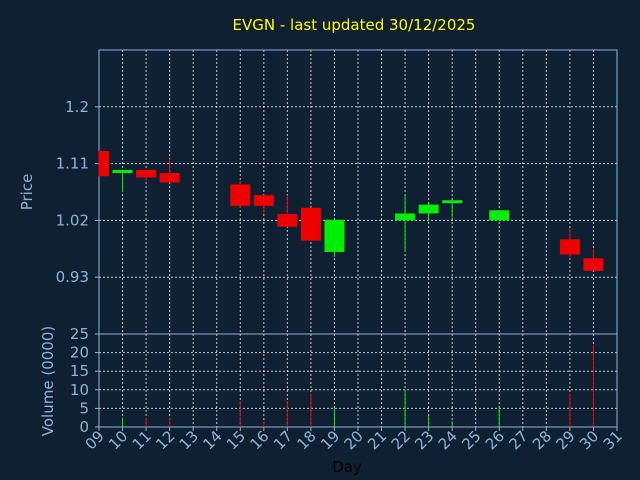  Describe the element at coordinates (72, 164) in the screenshot. I see `price-tick-label: 1.11` at that location.